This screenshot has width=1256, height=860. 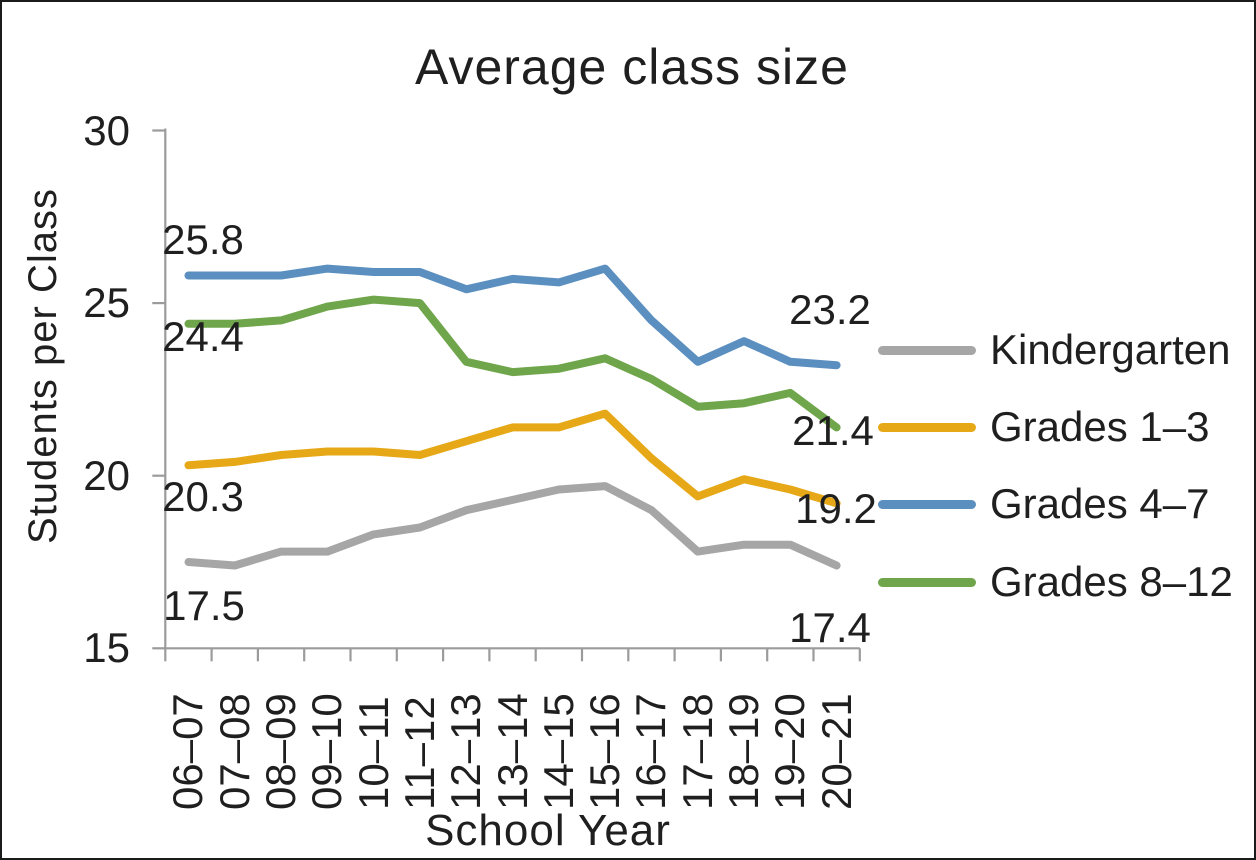 I want to click on data-label-20.3: 20.3, so click(x=203, y=496).